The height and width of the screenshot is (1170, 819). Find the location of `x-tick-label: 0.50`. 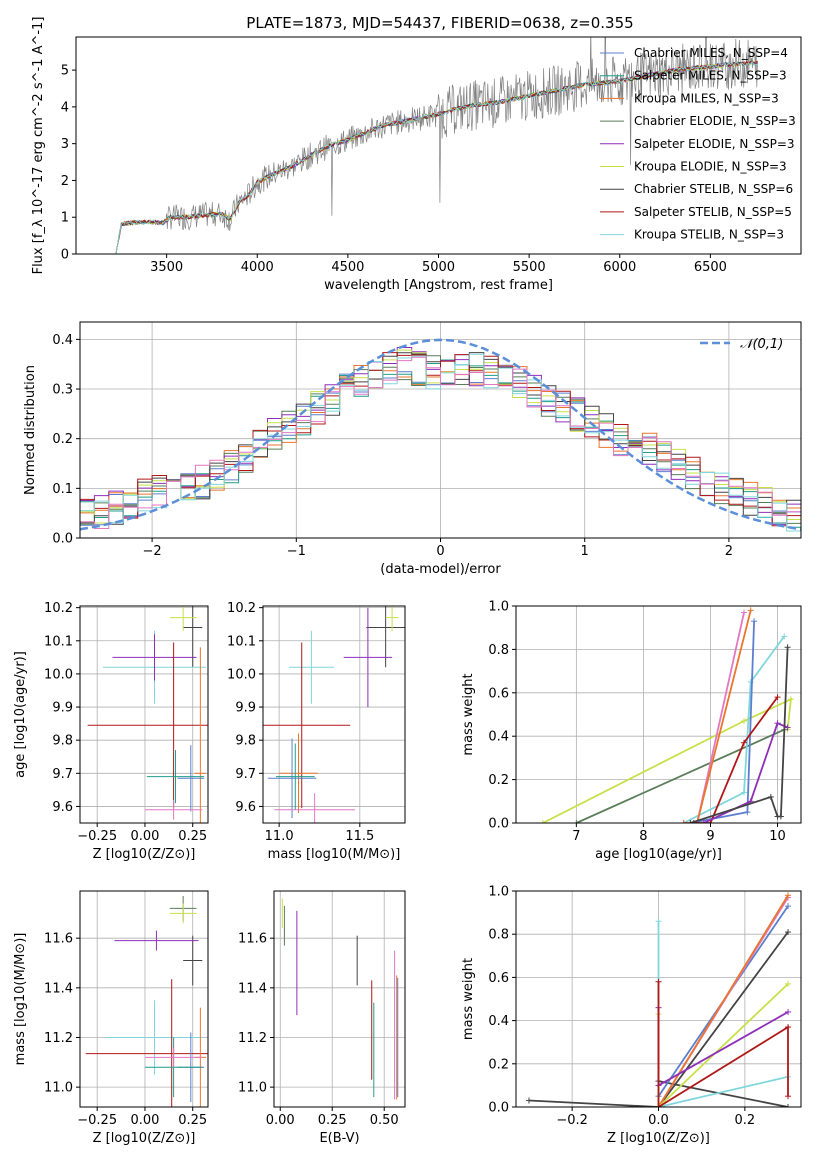

x-tick-label: 0.50 is located at coordinates (384, 1120).